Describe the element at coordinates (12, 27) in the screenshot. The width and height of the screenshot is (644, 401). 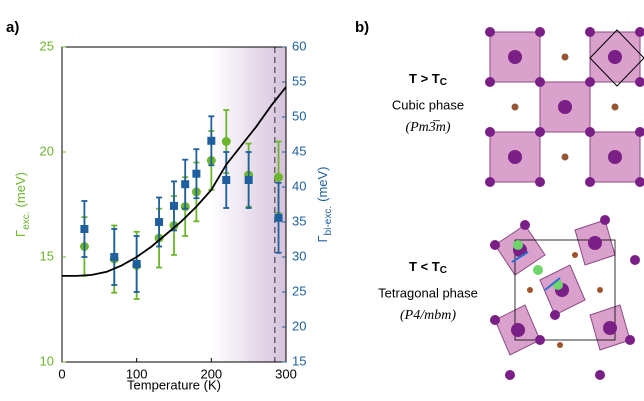
I see `panel-label: a)` at that location.